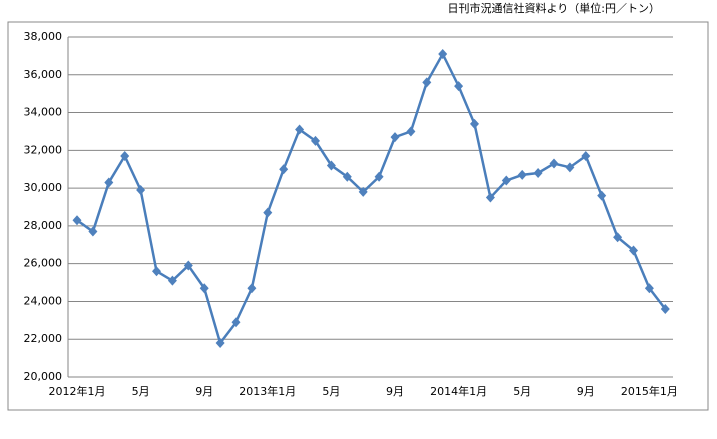 This screenshot has height=439, width=717. What do you see at coordinates (43, 187) in the screenshot?
I see `y-tick-label: 30,000` at bounding box center [43, 187].